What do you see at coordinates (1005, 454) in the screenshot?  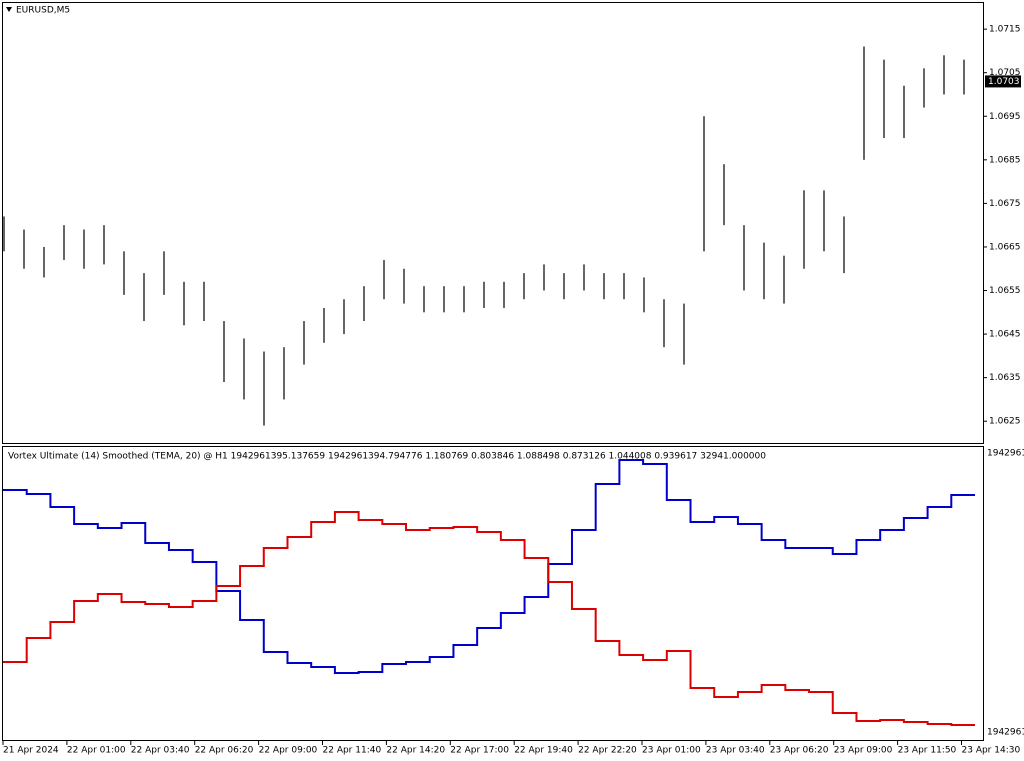 I see `y-axis-label: 19429614` at bounding box center [1005, 454].